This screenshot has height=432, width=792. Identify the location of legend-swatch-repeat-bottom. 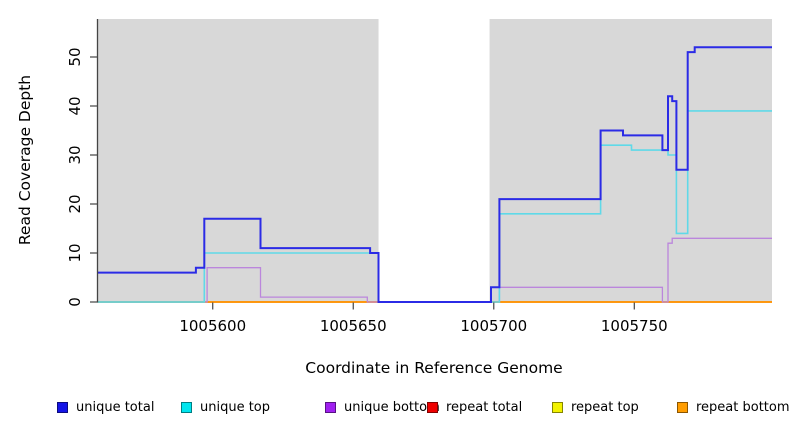
(682, 407).